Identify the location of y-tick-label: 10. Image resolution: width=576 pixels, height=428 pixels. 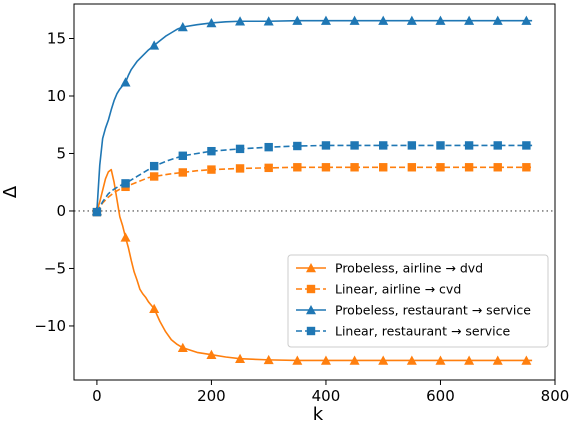
(56, 96).